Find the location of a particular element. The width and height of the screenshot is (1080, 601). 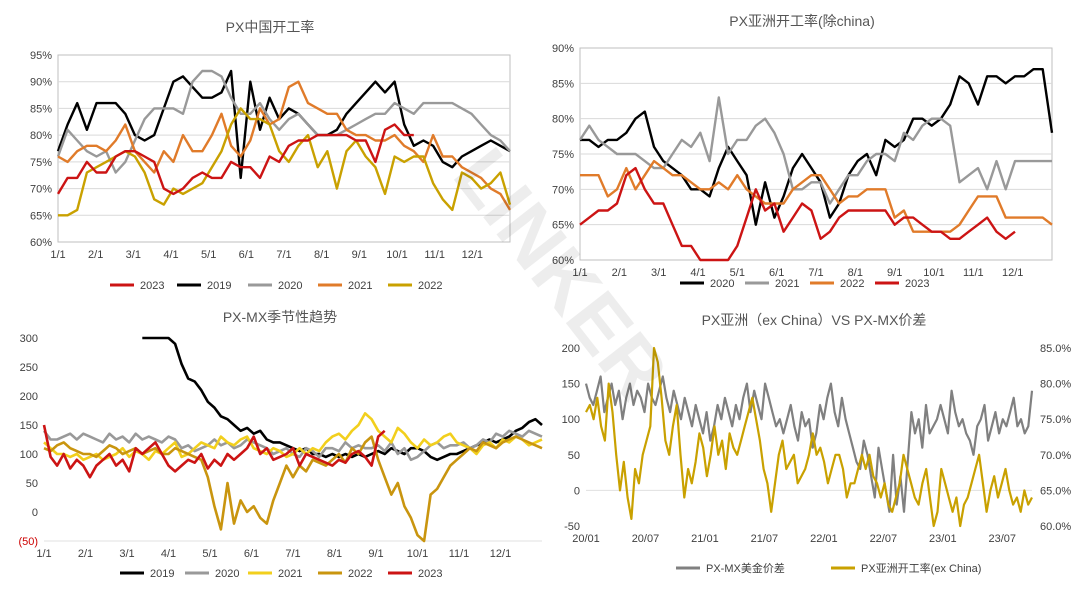

y-tick-label: 90% is located at coordinates (41, 83).